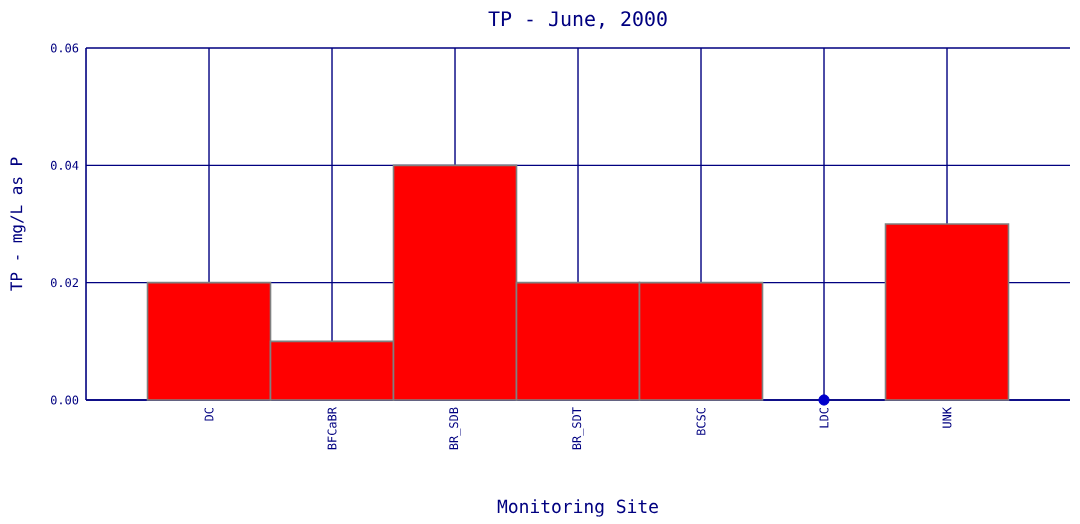 Image resolution: width=1080 pixels, height=524 pixels. Describe the element at coordinates (947, 312) in the screenshot. I see `bar` at that location.